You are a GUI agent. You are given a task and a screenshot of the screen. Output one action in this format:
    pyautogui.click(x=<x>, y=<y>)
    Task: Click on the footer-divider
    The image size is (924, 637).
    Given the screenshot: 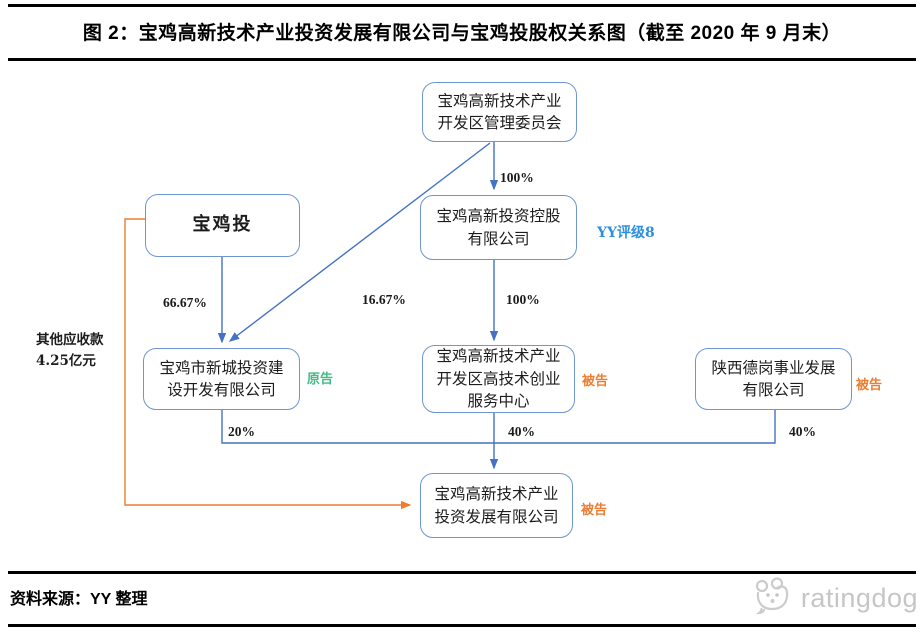 What is the action you would take?
    pyautogui.click(x=462, y=572)
    